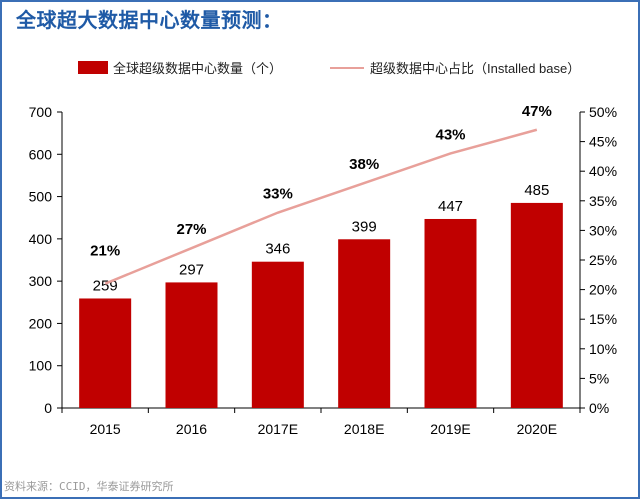  What do you see at coordinates (603, 171) in the screenshot?
I see `right-tick-label: 40%` at bounding box center [603, 171].